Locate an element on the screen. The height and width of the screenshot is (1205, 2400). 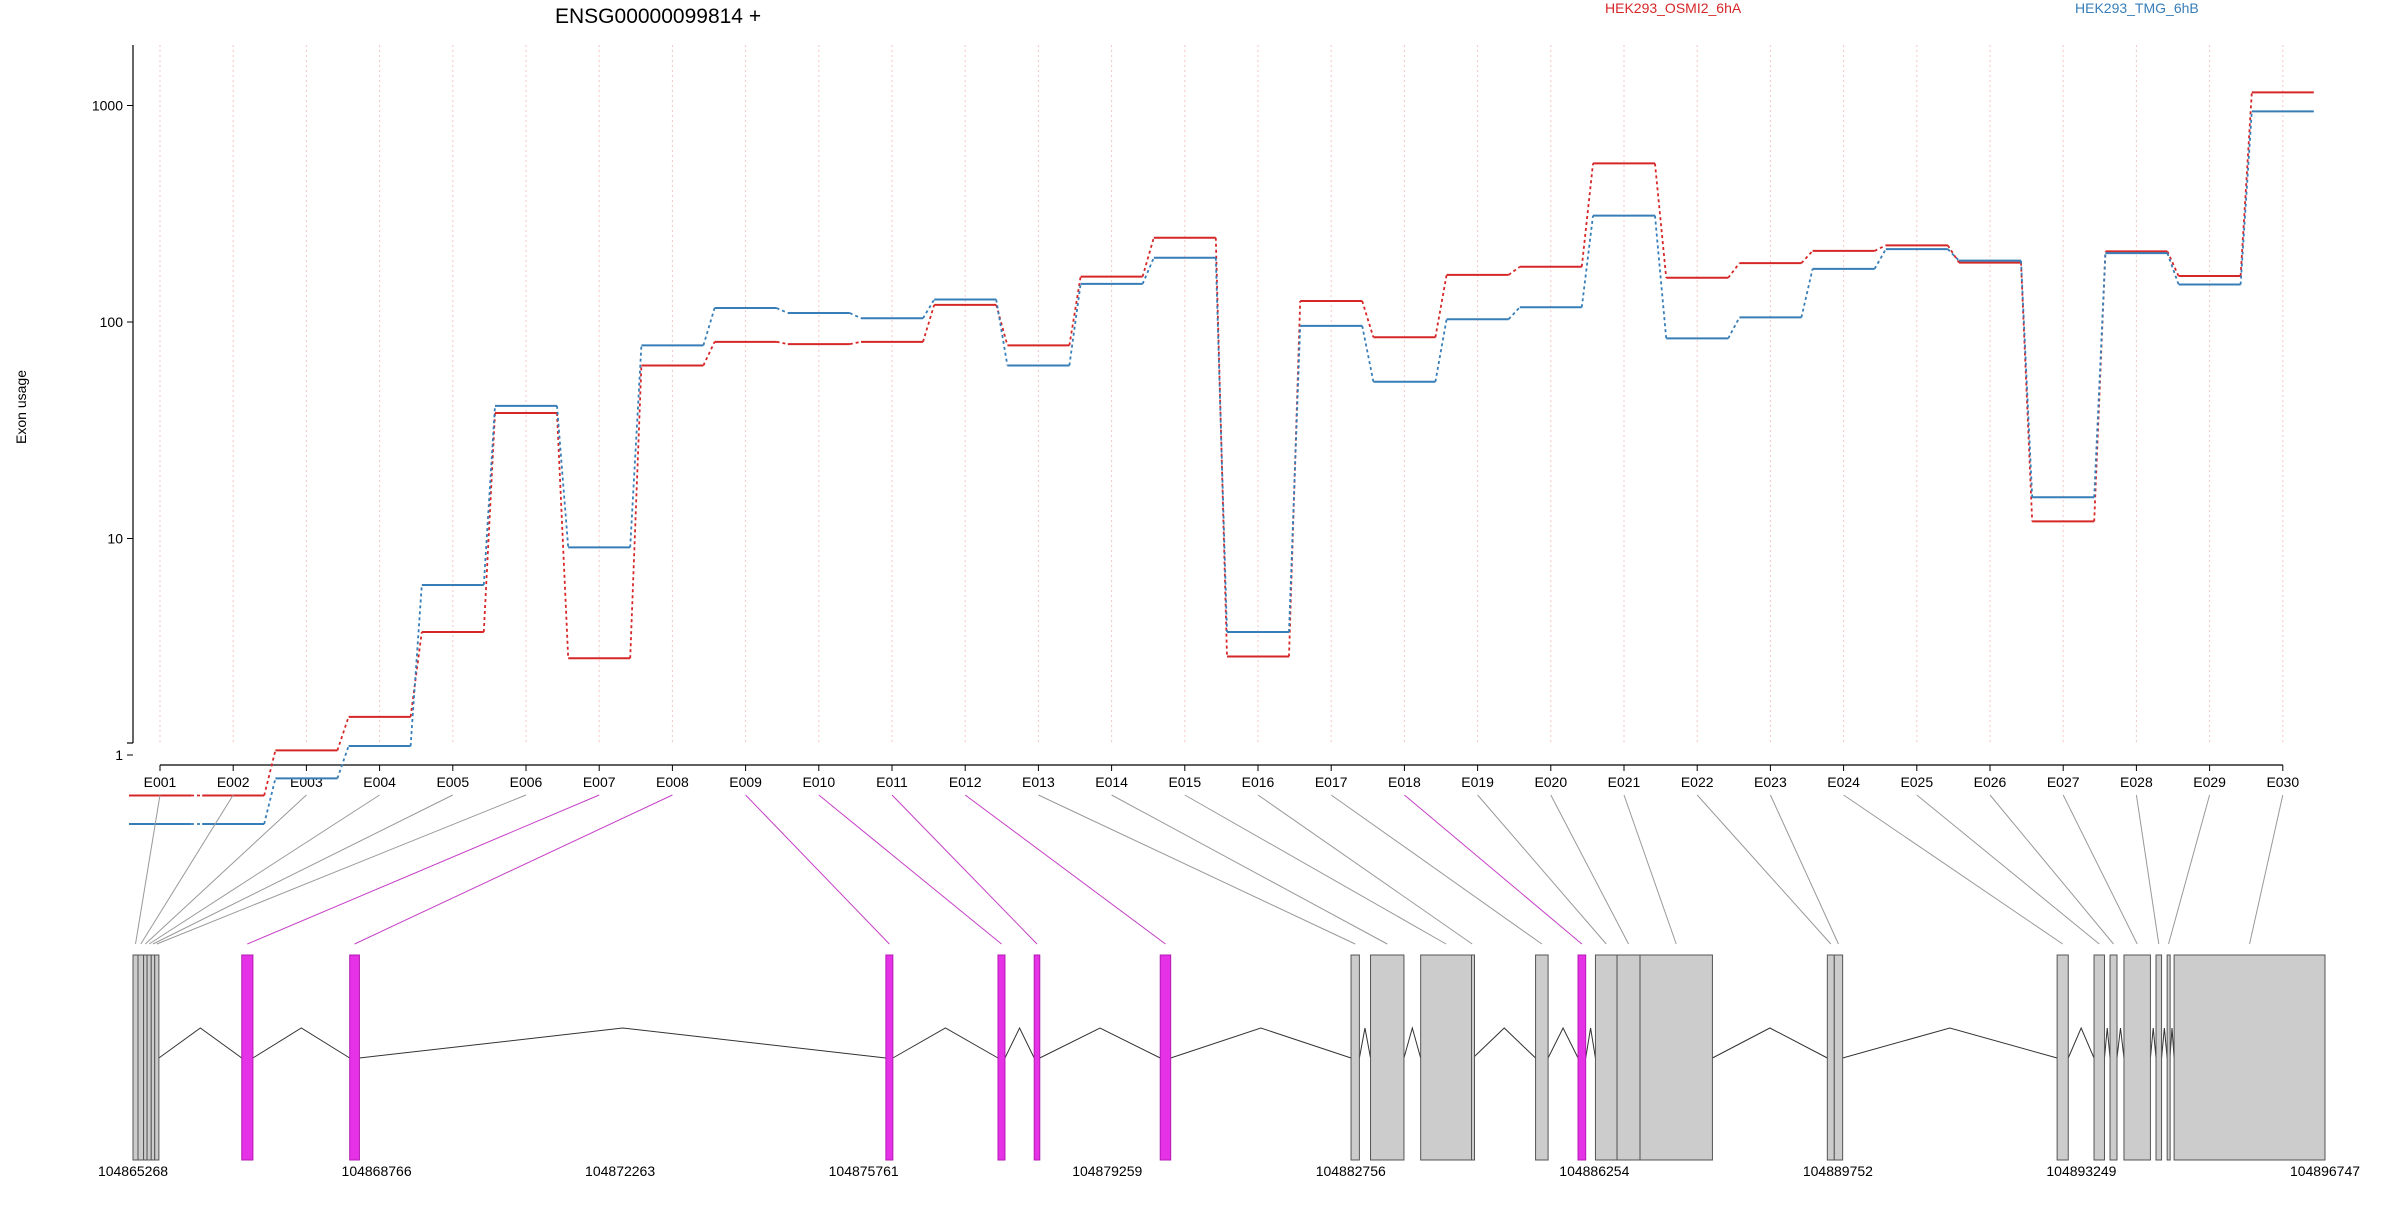
x-tick-label: E015 is located at coordinates (1184, 782).